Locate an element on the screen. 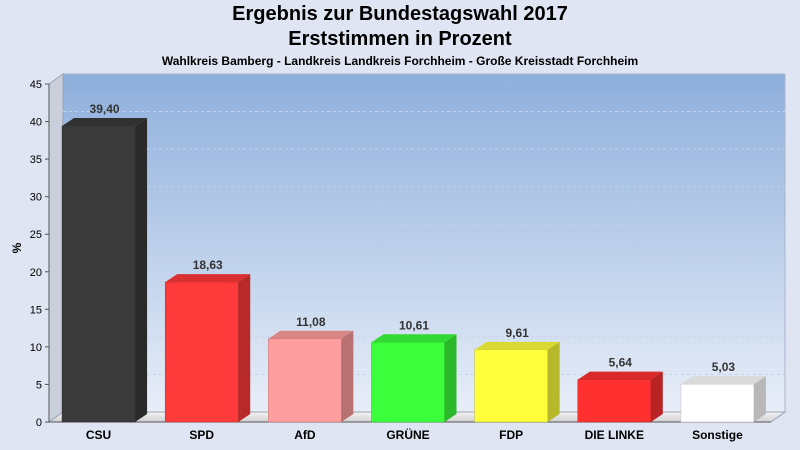 The width and height of the screenshot is (800, 450). x-category-label: CSU is located at coordinates (98, 435).